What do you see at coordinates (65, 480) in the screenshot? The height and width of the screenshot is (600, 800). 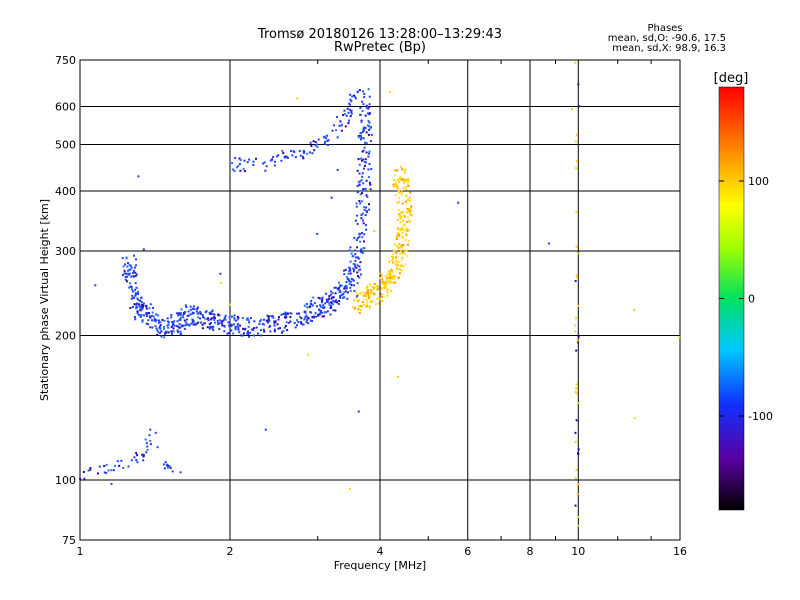 I see `y-tick-label: 100` at bounding box center [65, 480].